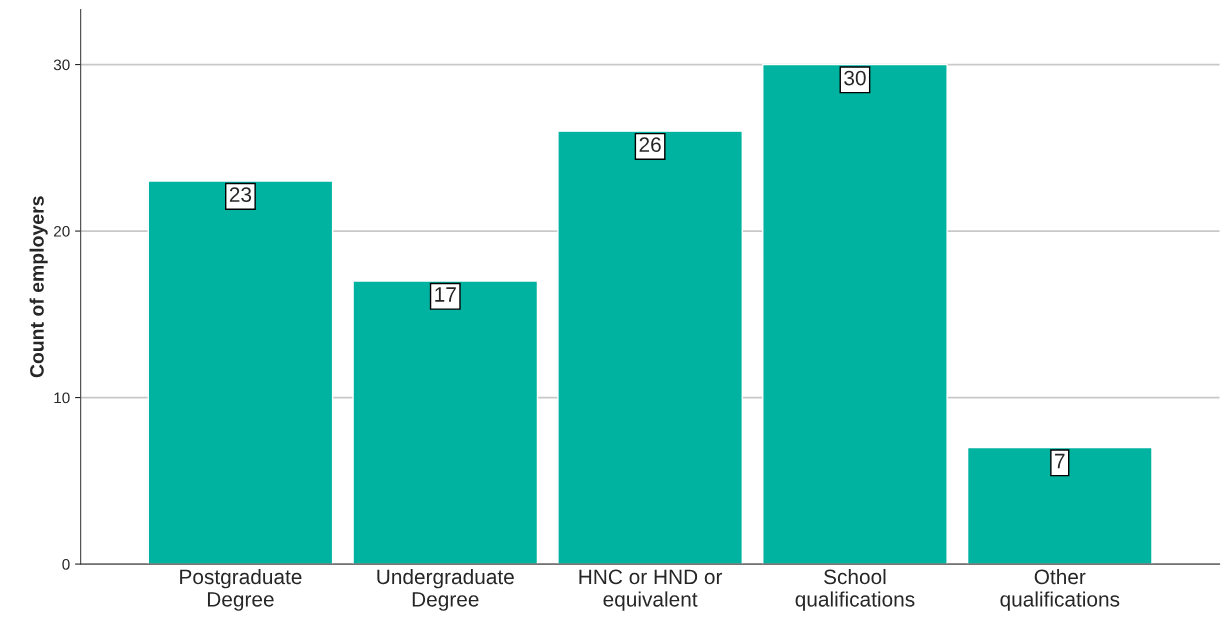 The height and width of the screenshot is (641, 1222). Describe the element at coordinates (855, 589) in the screenshot. I see `x-tick-label: School qualifications` at that location.